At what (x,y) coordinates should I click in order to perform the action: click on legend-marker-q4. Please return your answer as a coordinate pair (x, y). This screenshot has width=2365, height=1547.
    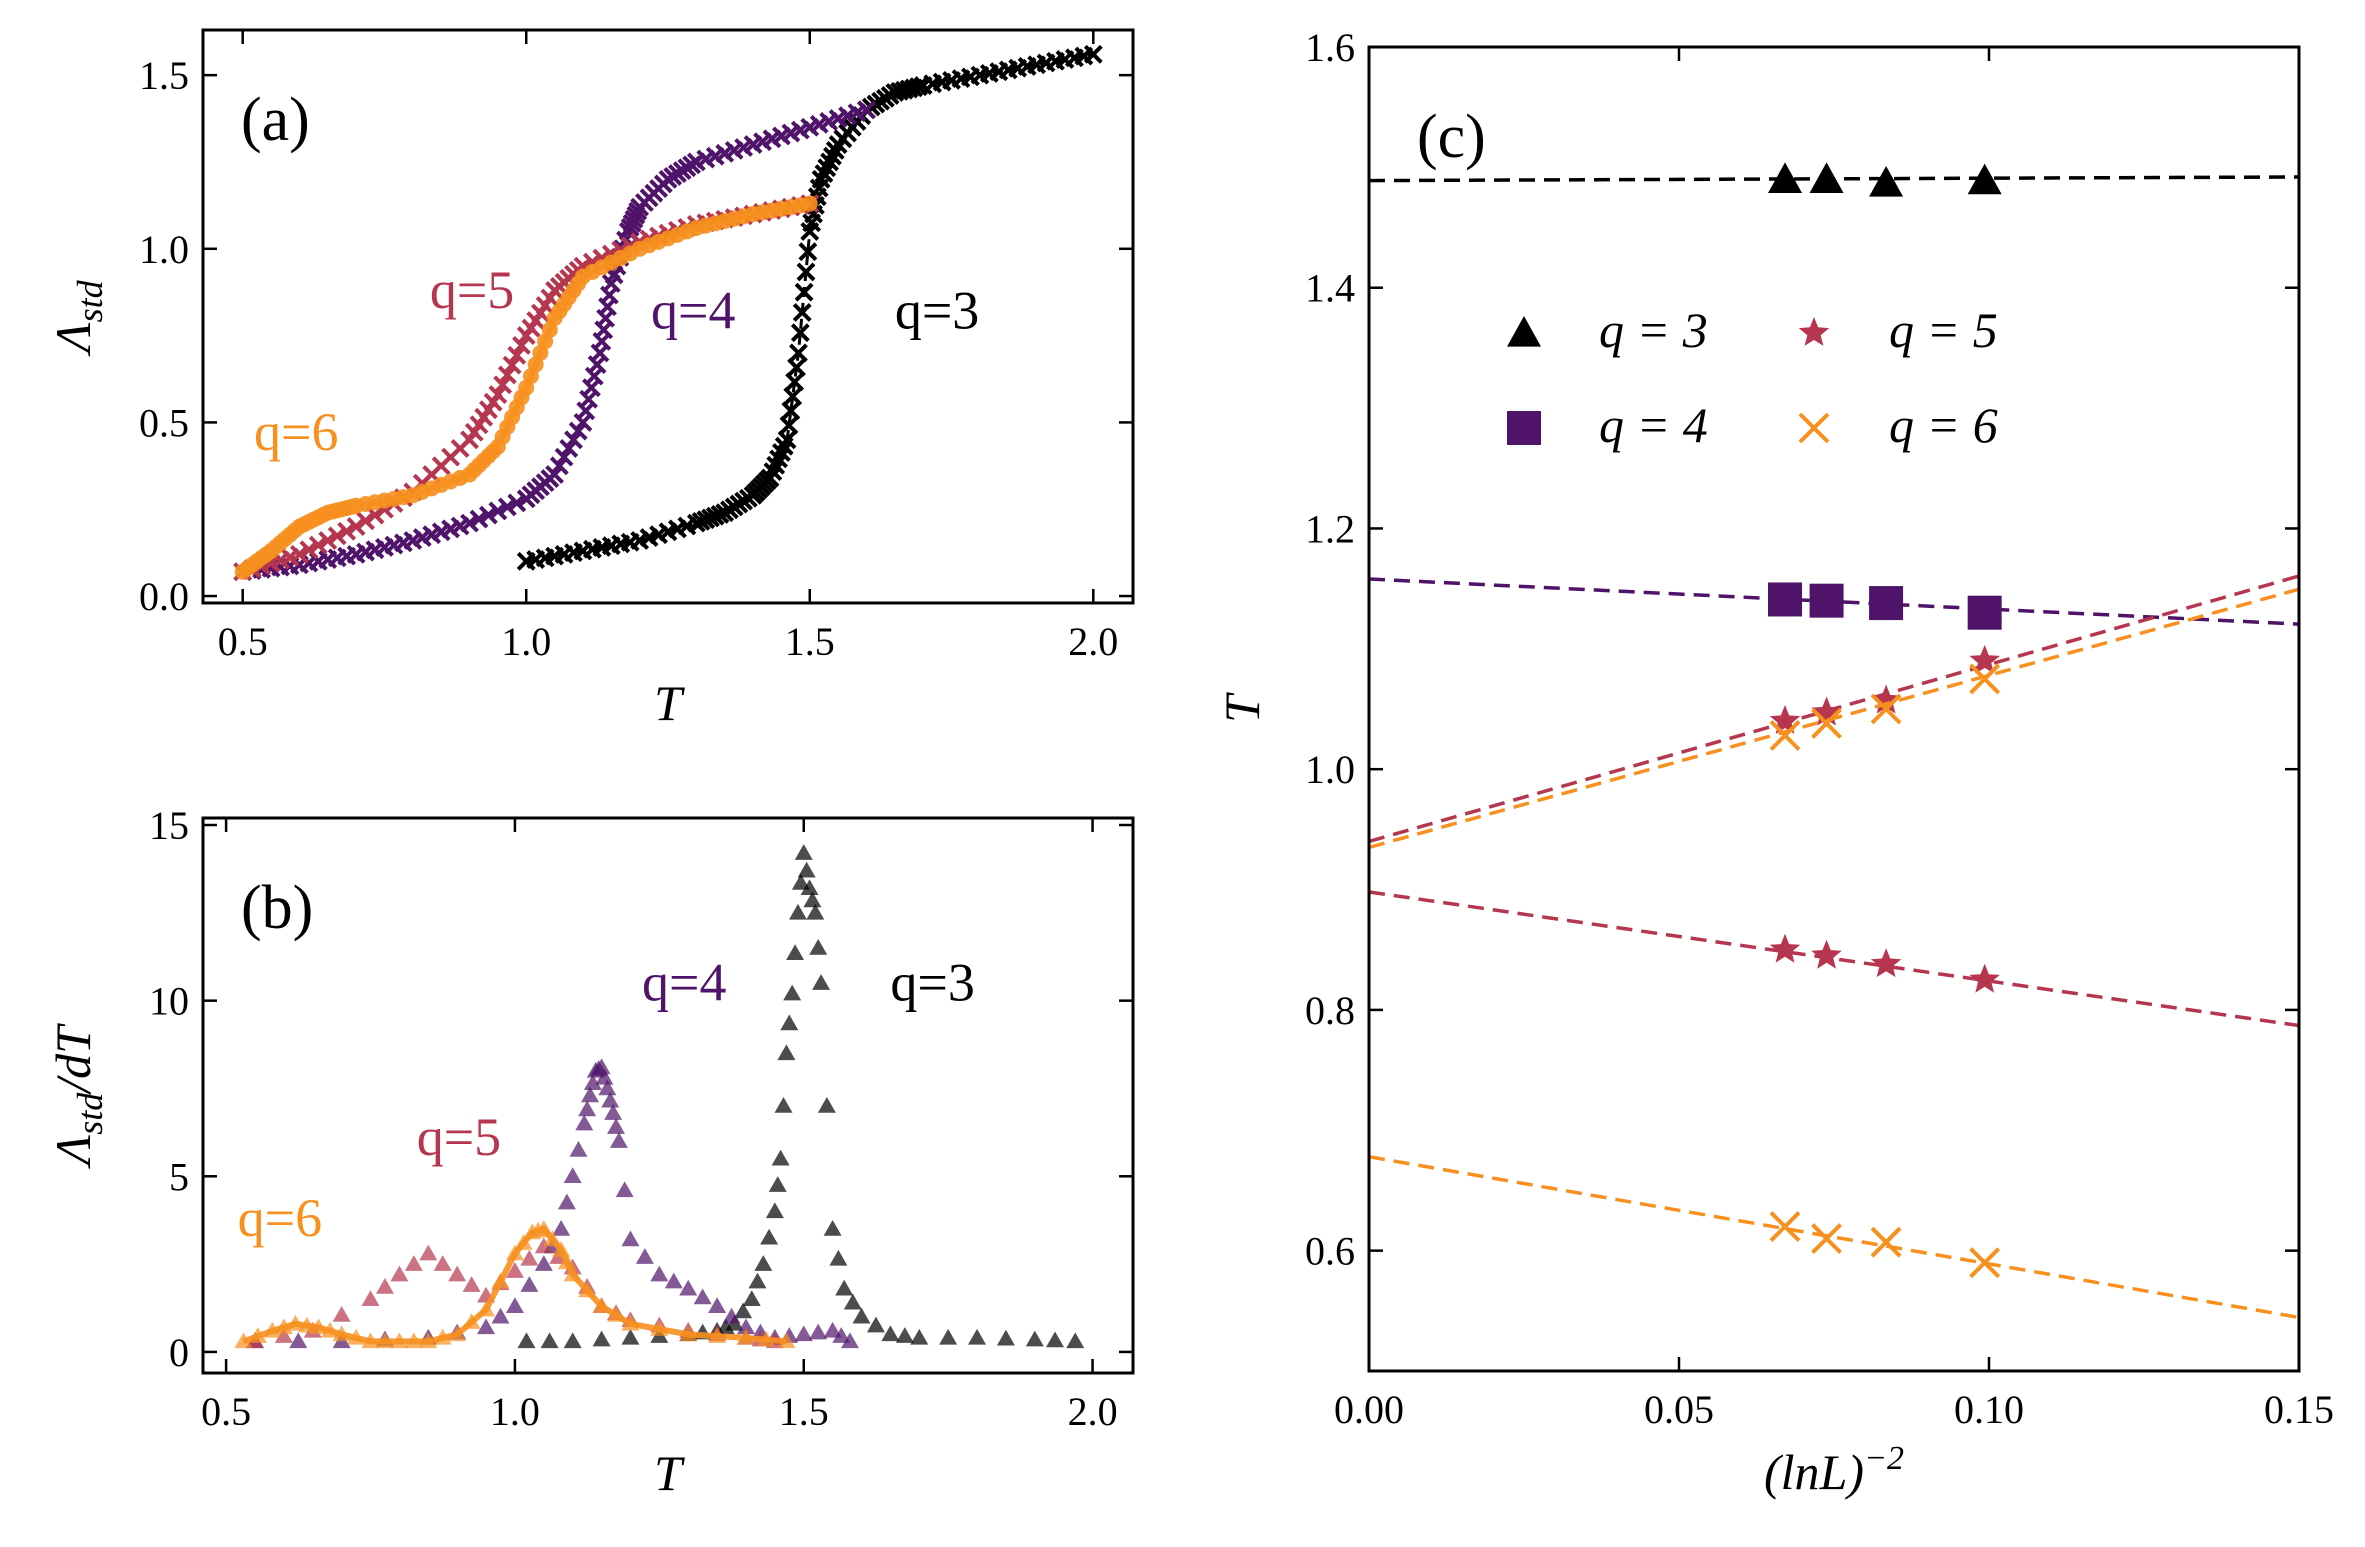
    Looking at the image, I should click on (1524, 428).